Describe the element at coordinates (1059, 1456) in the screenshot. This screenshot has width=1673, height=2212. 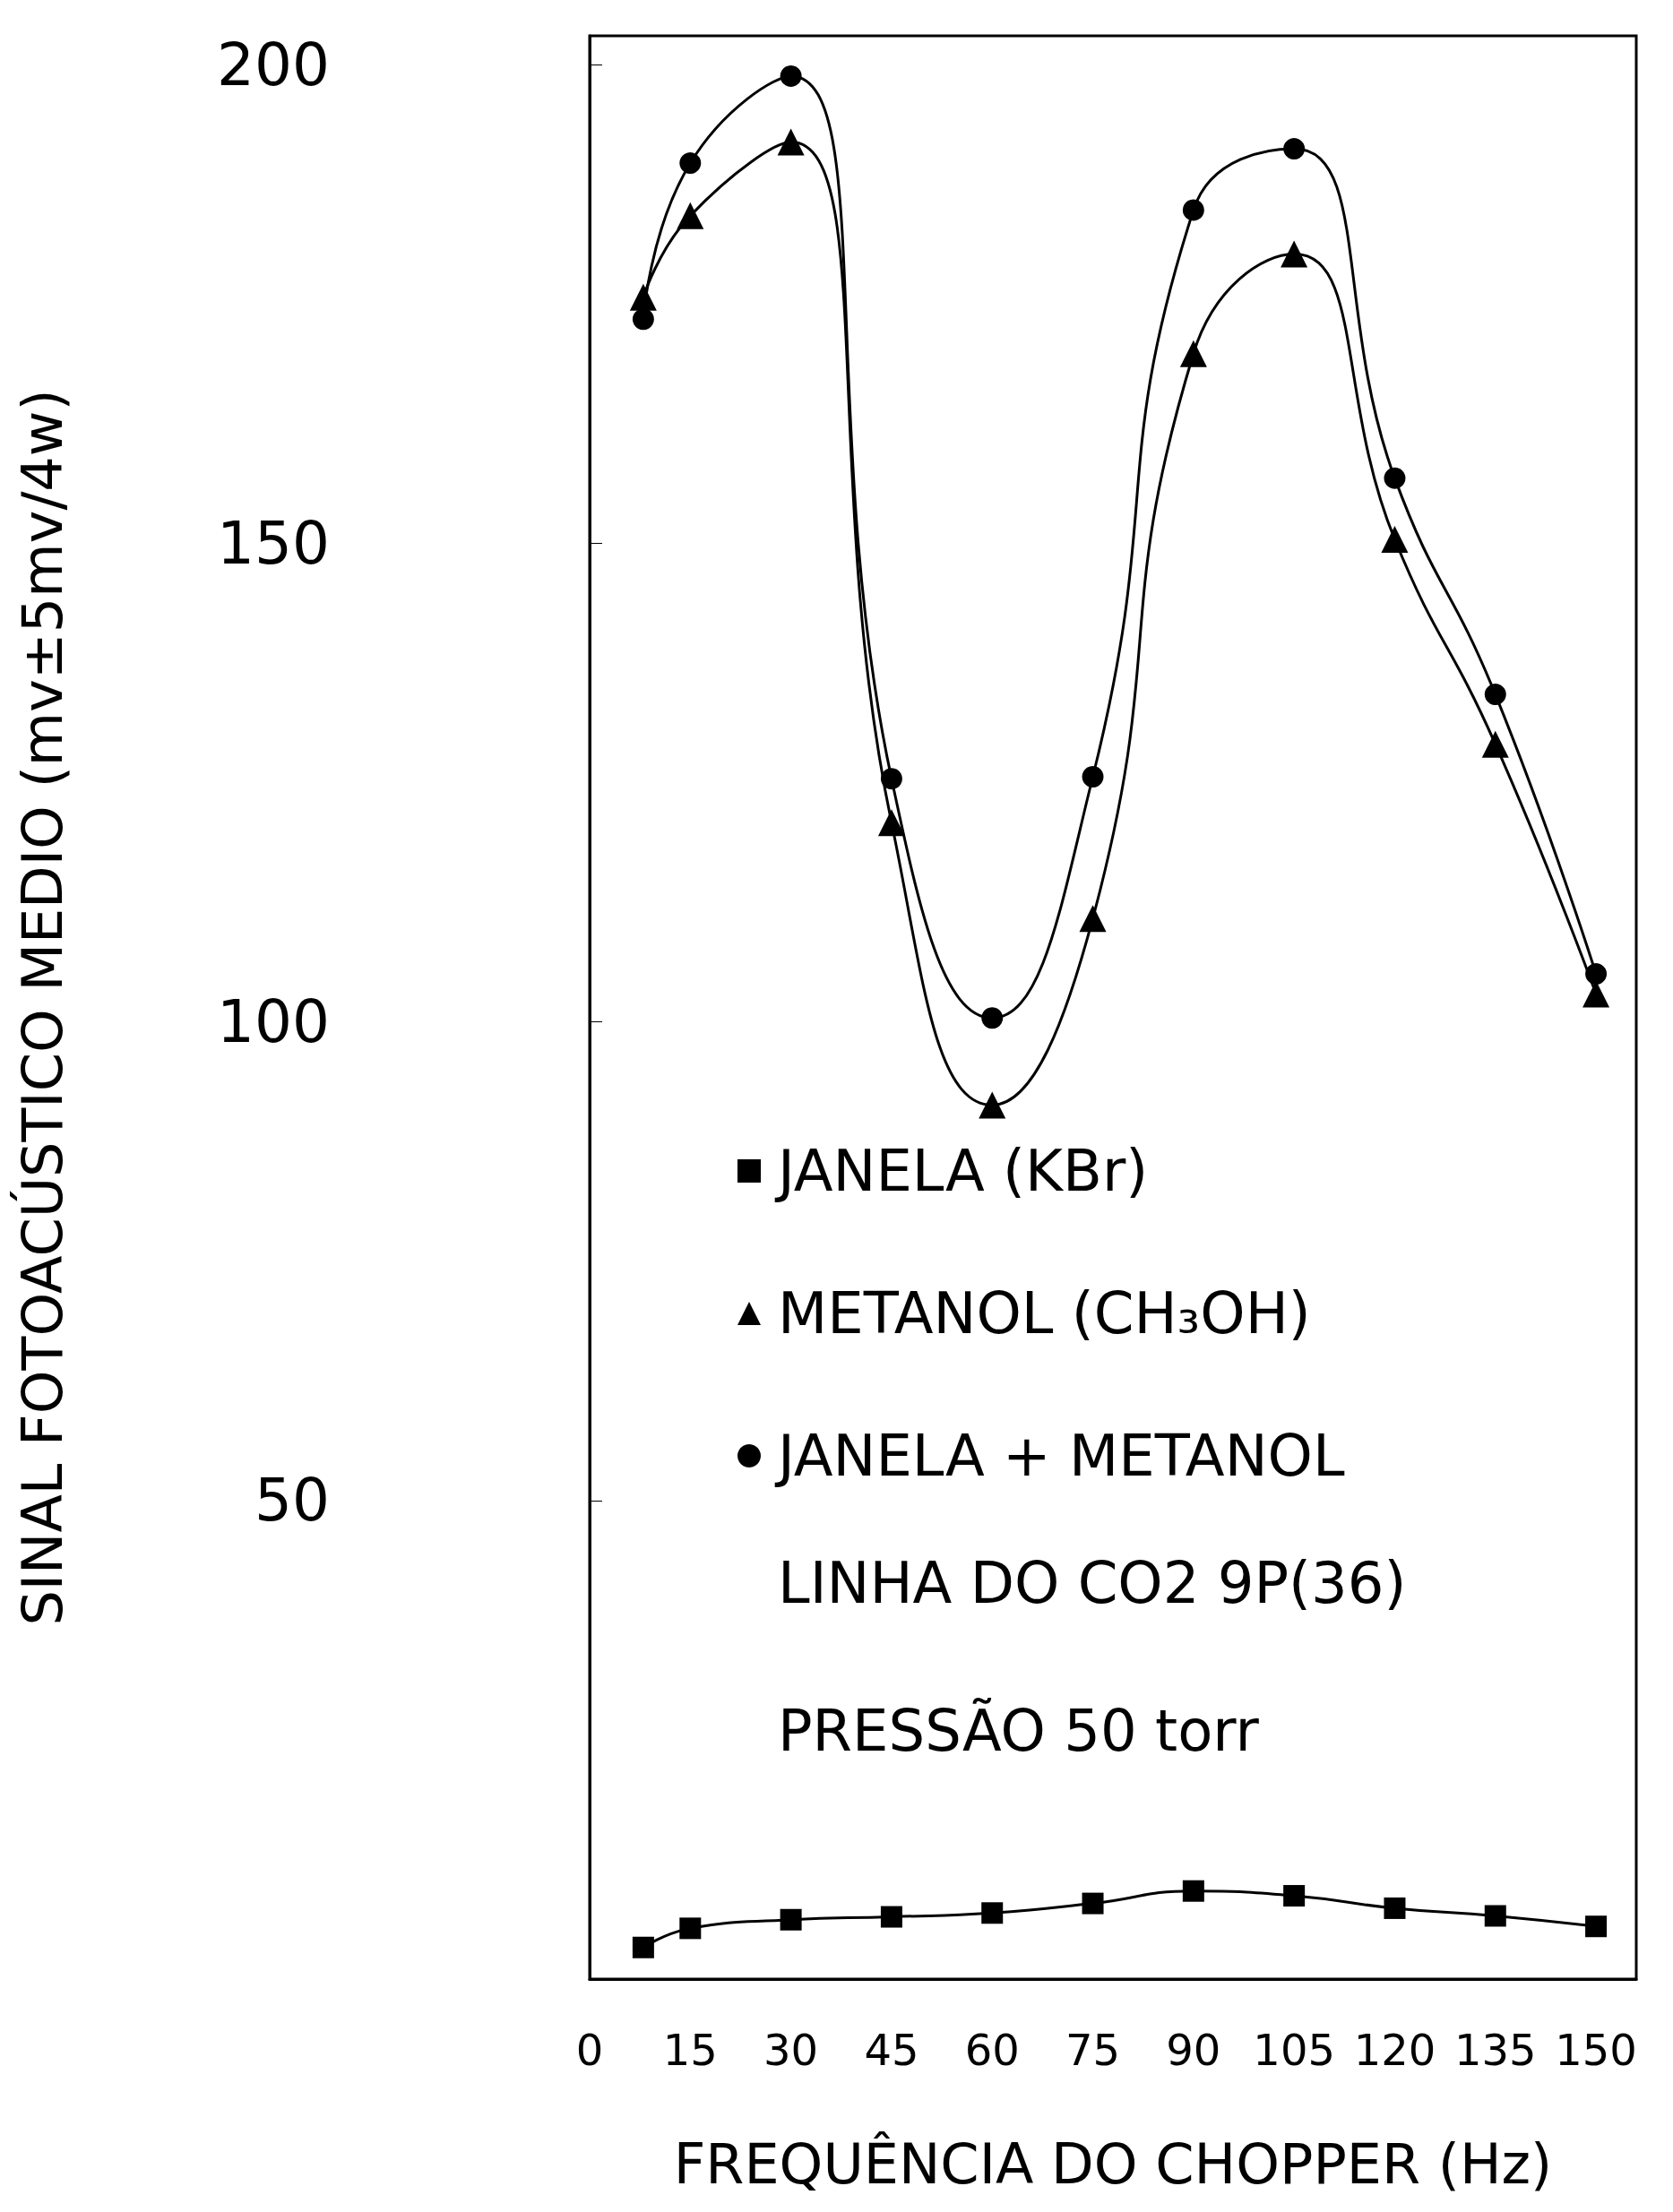
I see `legend-label: JANELA + METANOL` at that location.